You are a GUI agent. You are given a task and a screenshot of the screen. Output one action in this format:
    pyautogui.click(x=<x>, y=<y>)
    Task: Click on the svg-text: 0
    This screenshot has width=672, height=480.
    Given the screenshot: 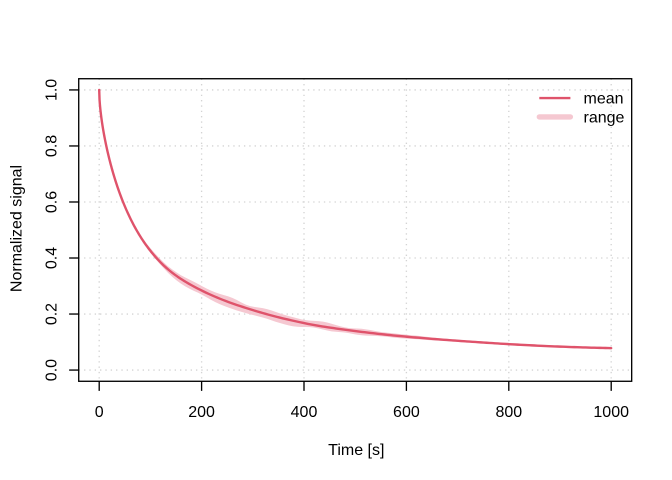 What is the action you would take?
    pyautogui.click(x=99, y=412)
    